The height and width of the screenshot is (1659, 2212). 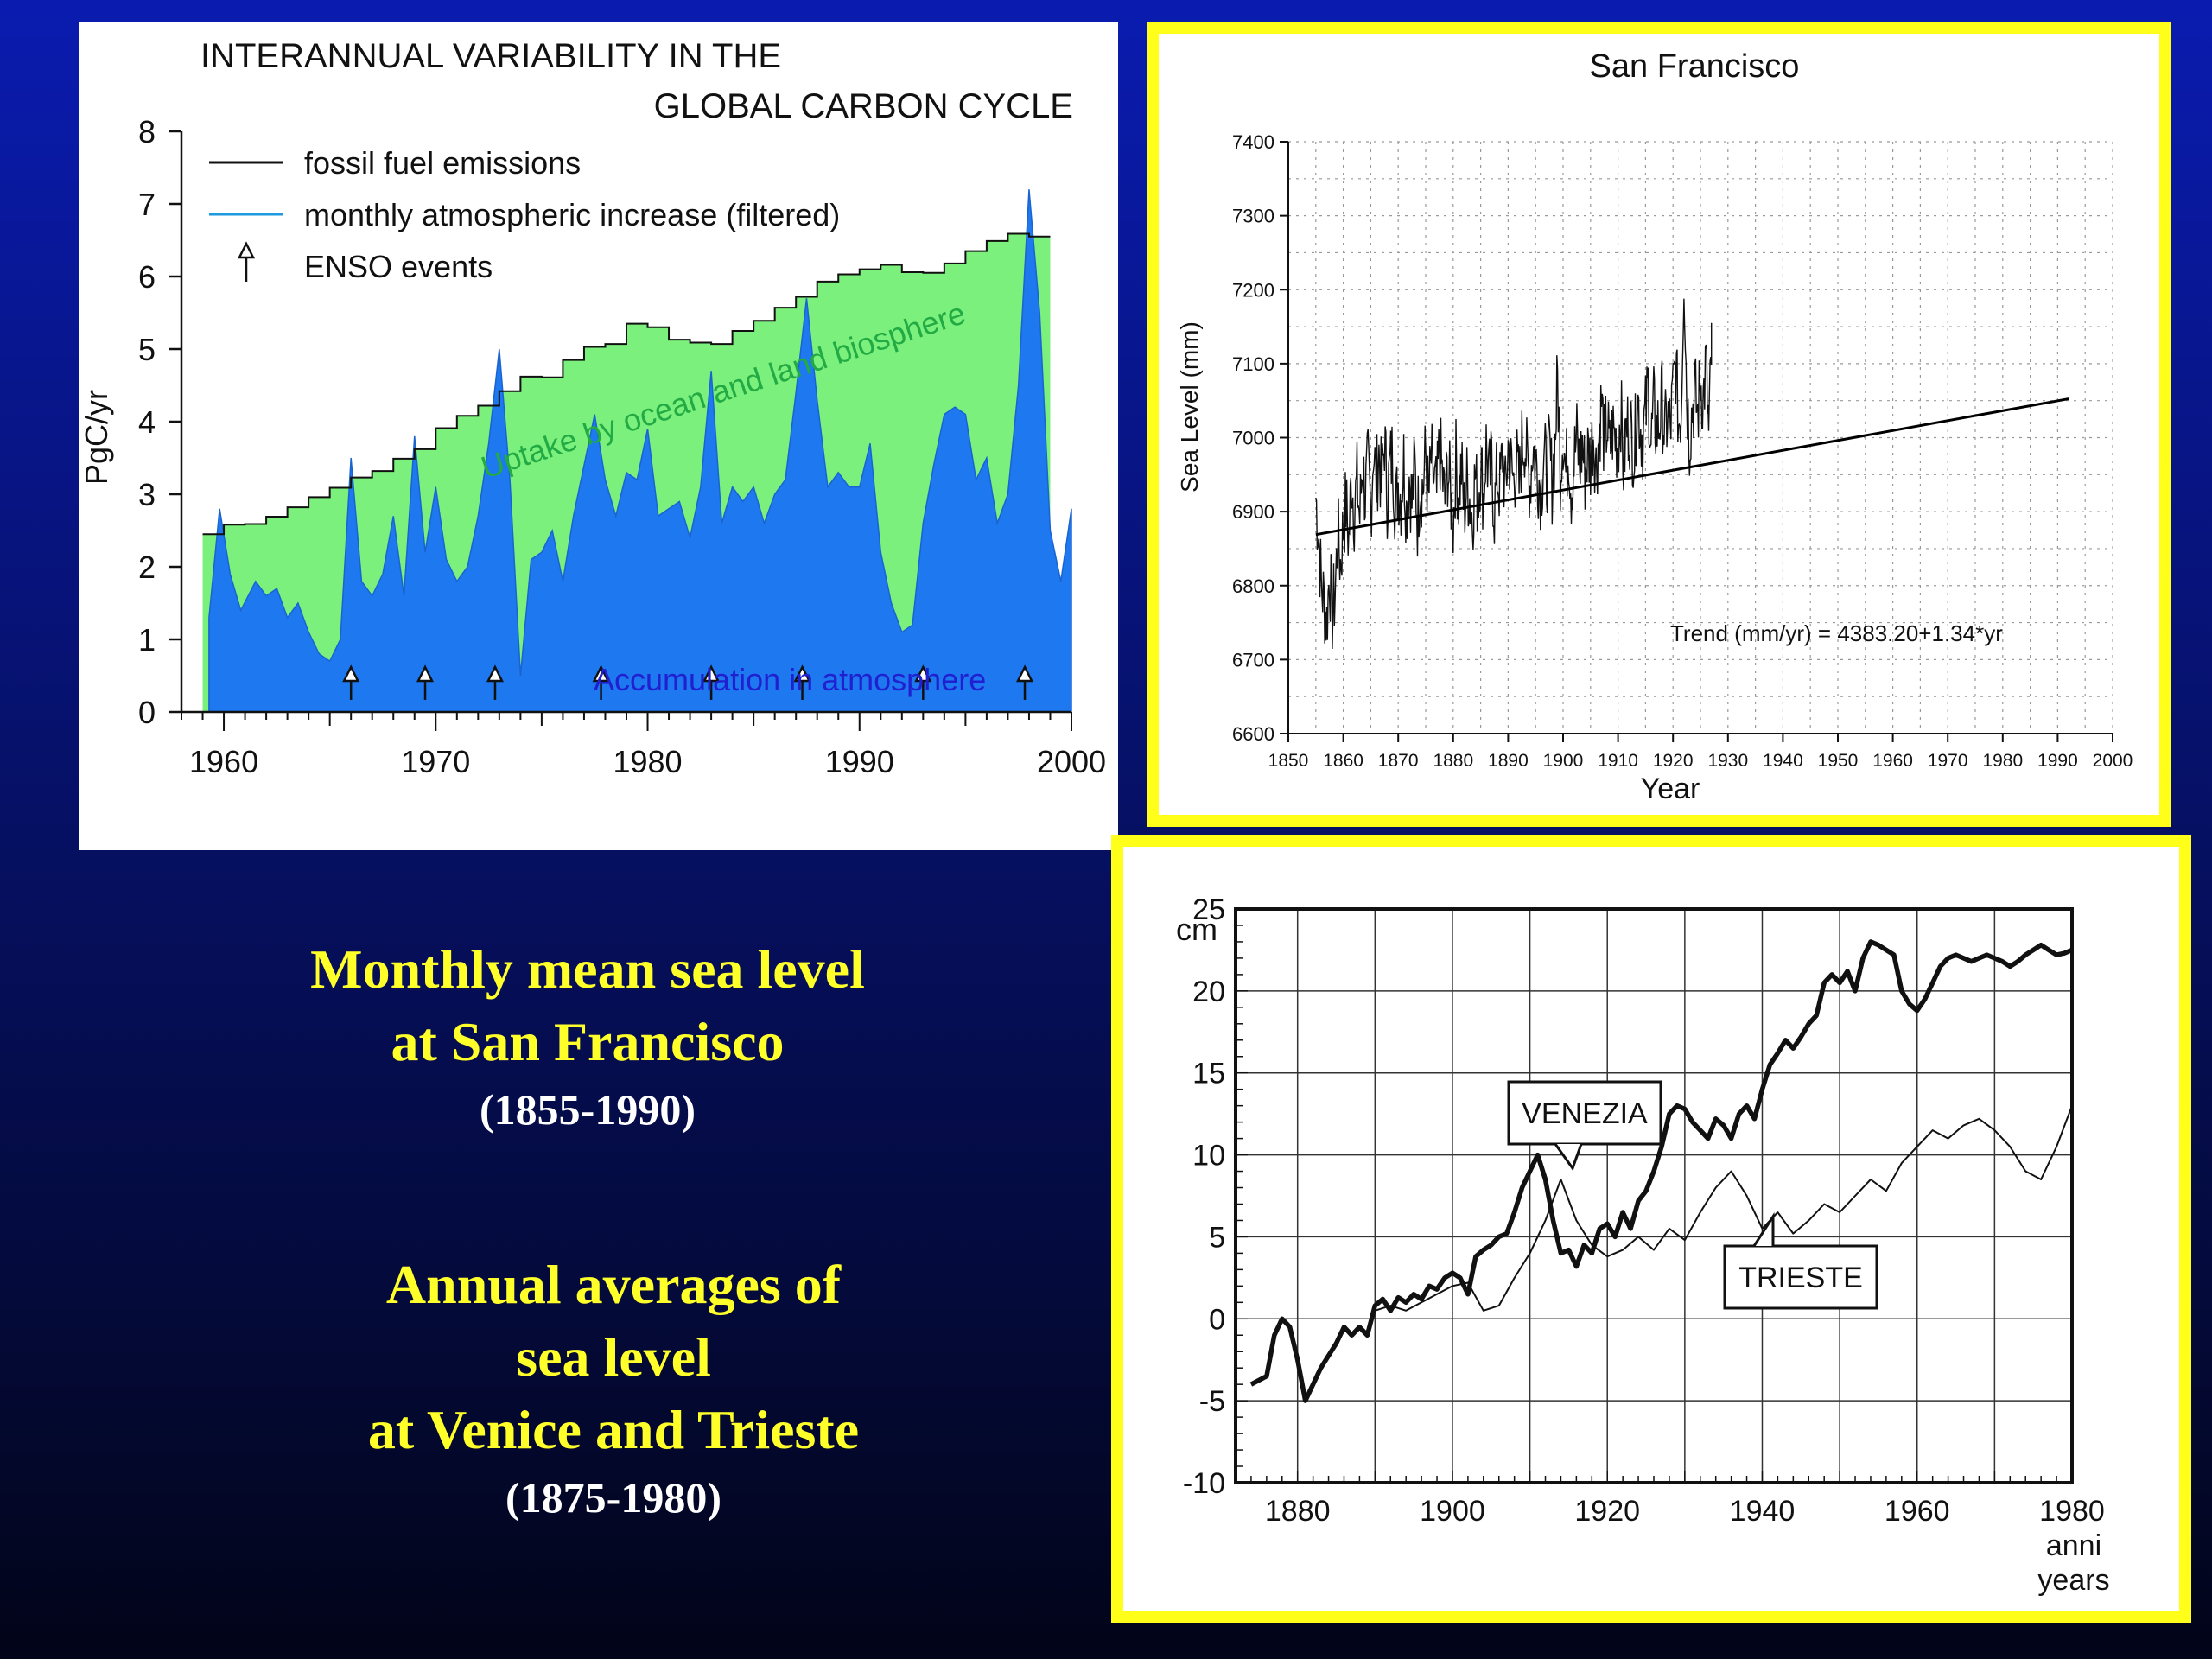 What do you see at coordinates (1453, 761) in the screenshot?
I see `sf-x-tick-label: 1880` at bounding box center [1453, 761].